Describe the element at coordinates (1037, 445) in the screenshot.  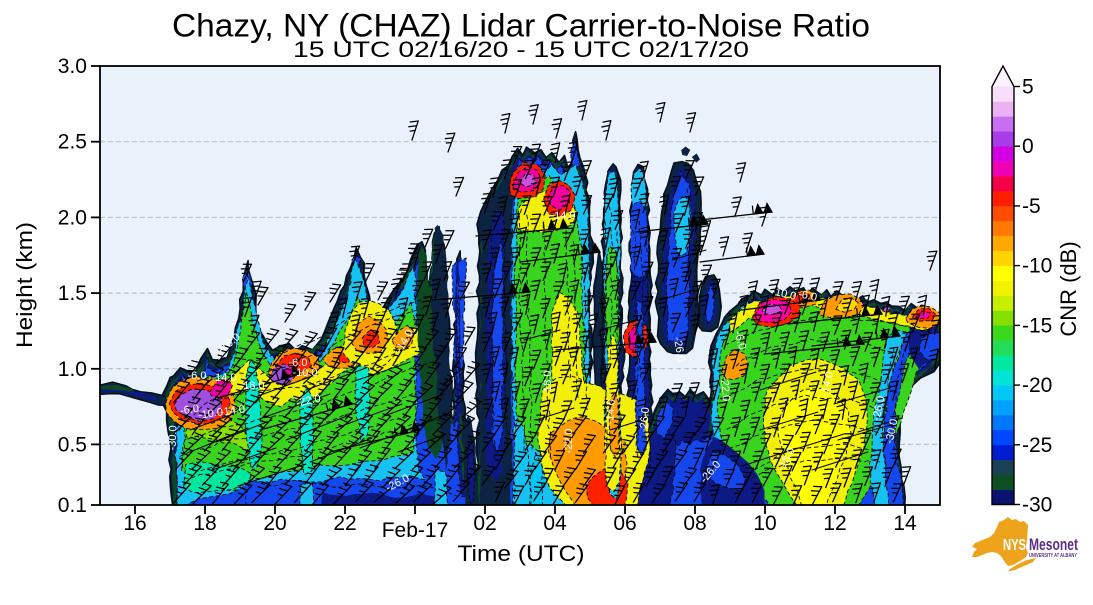
I see `svg-text: -25` at that location.